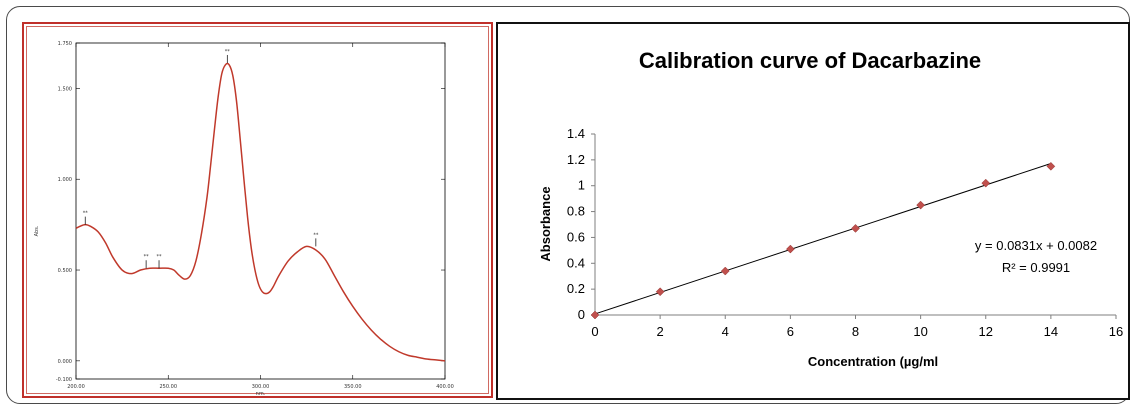 This screenshot has width=1134, height=408. I want to click on calibration-y-tick-label: 1.2, so click(576, 159).